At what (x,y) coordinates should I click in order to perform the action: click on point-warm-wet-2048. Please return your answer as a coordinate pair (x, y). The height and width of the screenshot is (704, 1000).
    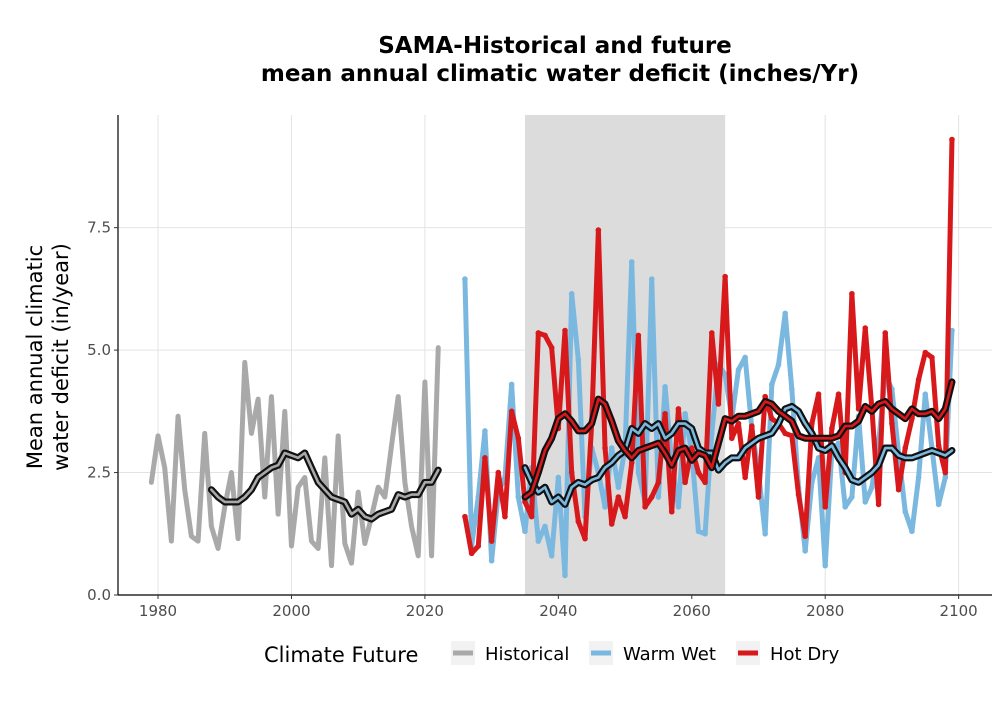
    Looking at the image, I should click on (611, 448).